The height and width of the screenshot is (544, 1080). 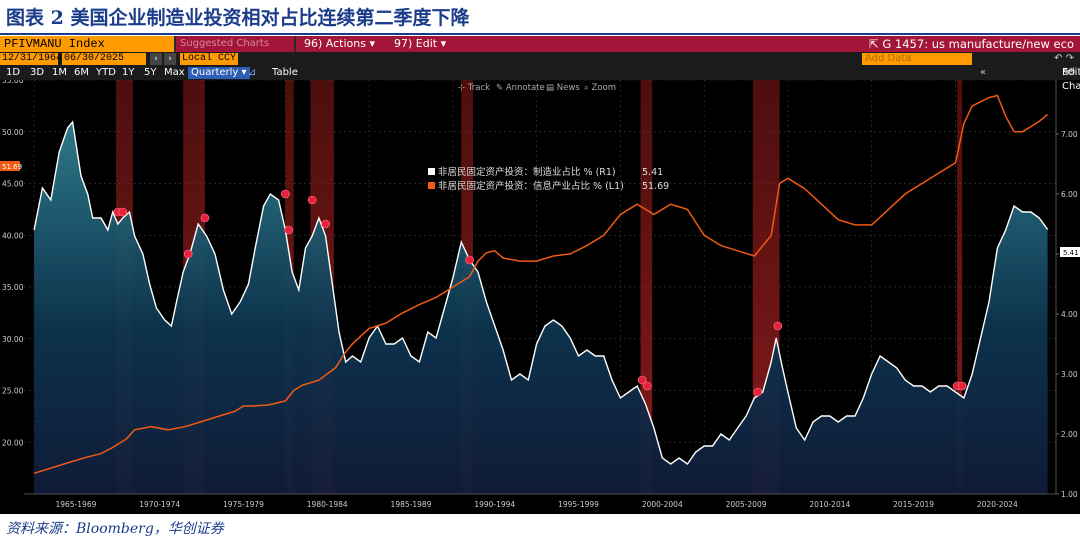 What do you see at coordinates (652, 172) in the screenshot?
I see `legend-value-manufacturing: 5.41` at bounding box center [652, 172].